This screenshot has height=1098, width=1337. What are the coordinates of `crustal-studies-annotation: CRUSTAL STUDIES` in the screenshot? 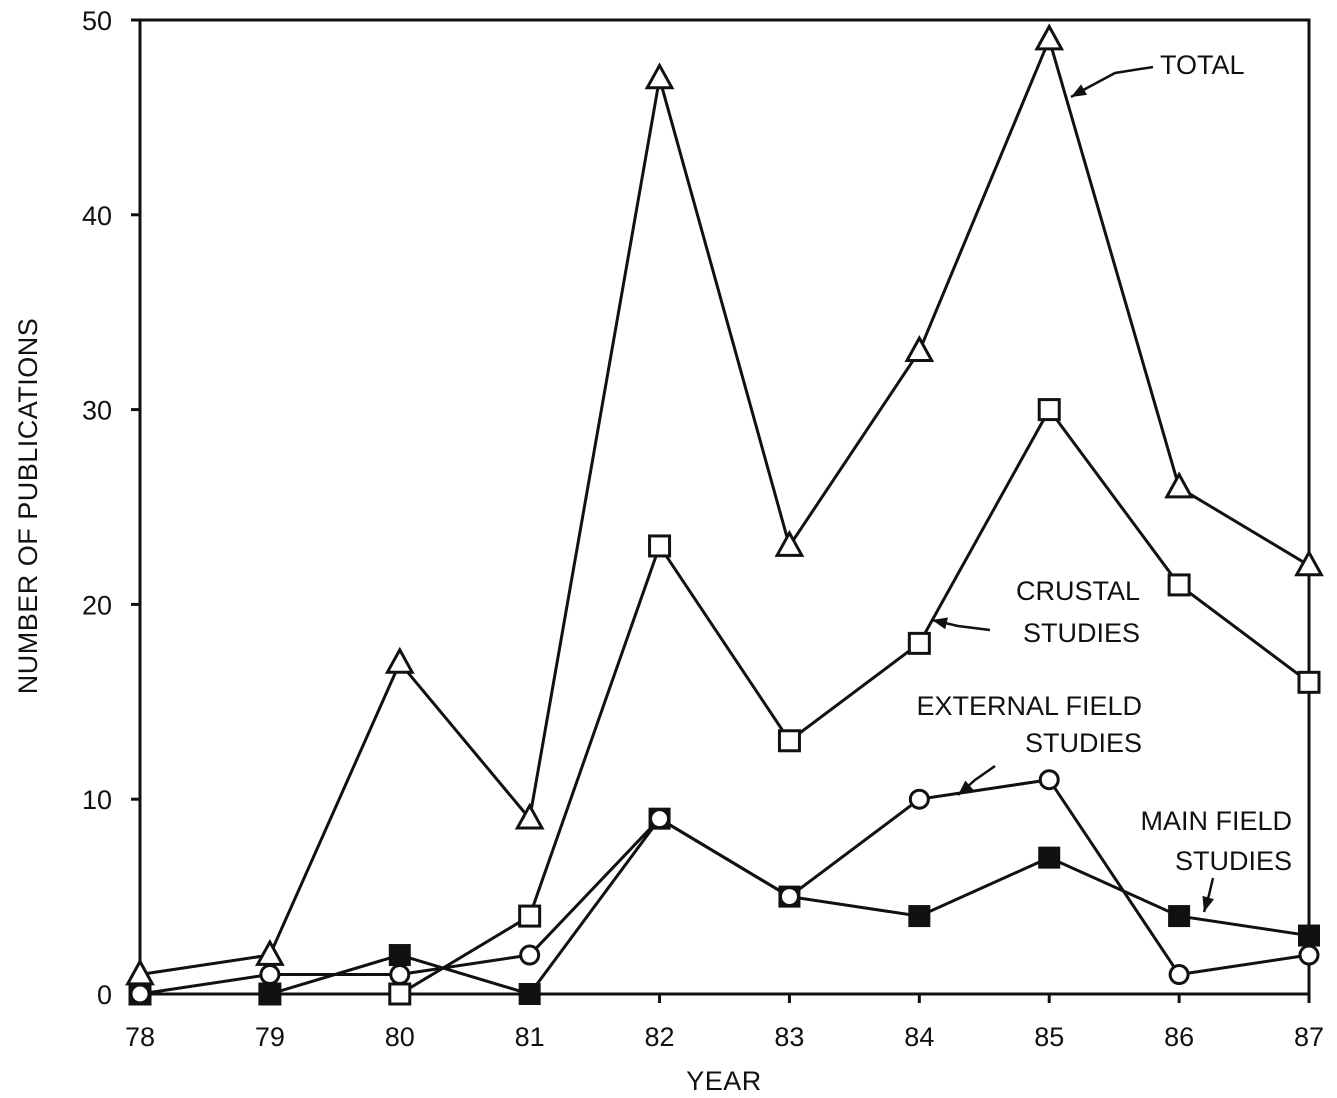 It's located at (1035, 612).